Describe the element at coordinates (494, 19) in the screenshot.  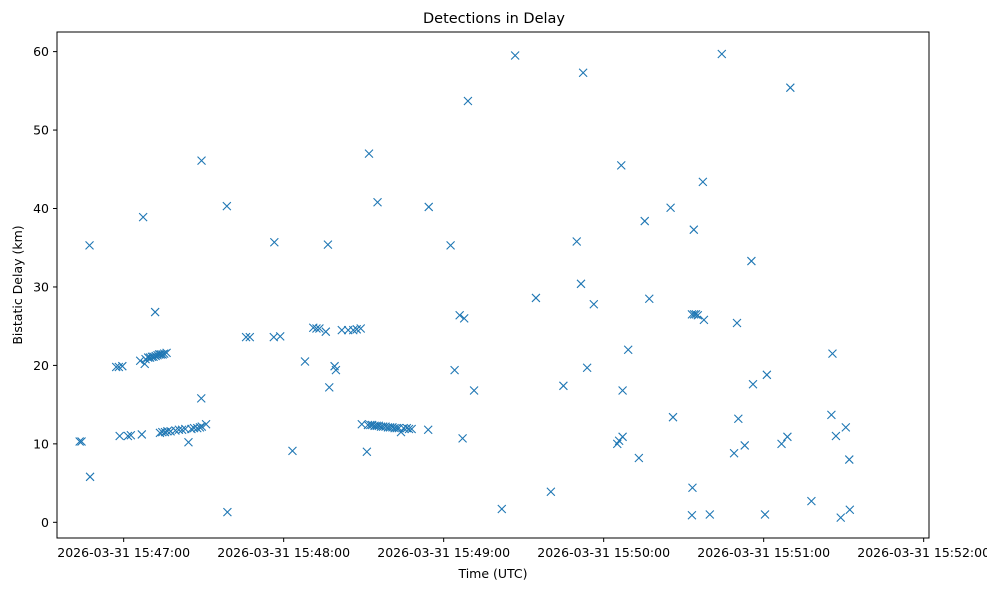
I see `chart-title: Detections in Delay` at that location.